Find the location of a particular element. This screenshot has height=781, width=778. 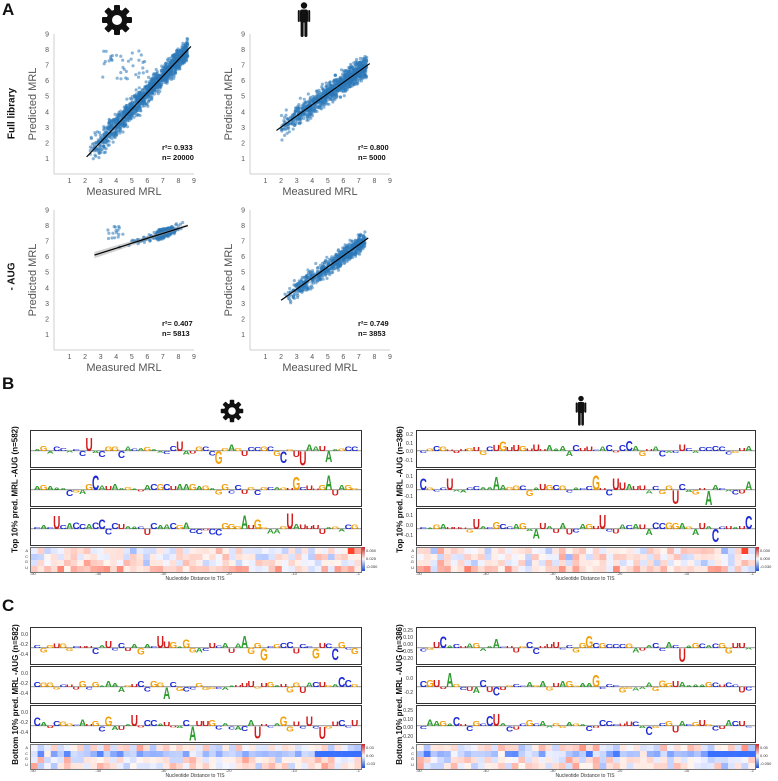

heatmap-xtick: -1 is located at coordinates (752, 573).